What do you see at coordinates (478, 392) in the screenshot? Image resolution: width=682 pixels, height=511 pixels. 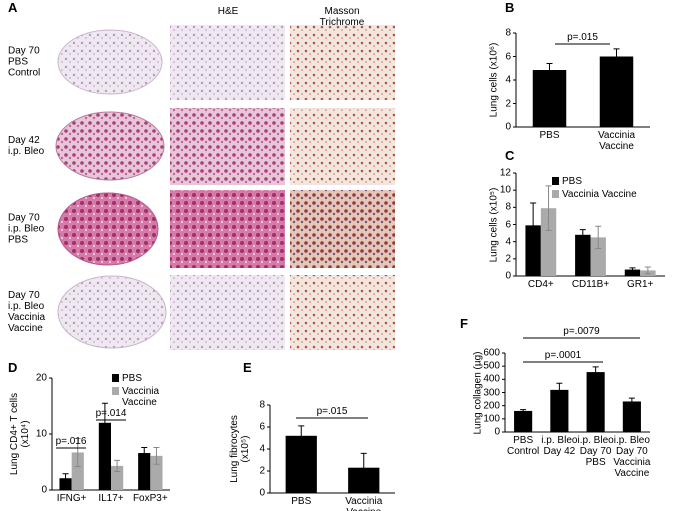 I see `y-axis-label: Lung collagen (µg)` at bounding box center [478, 392].